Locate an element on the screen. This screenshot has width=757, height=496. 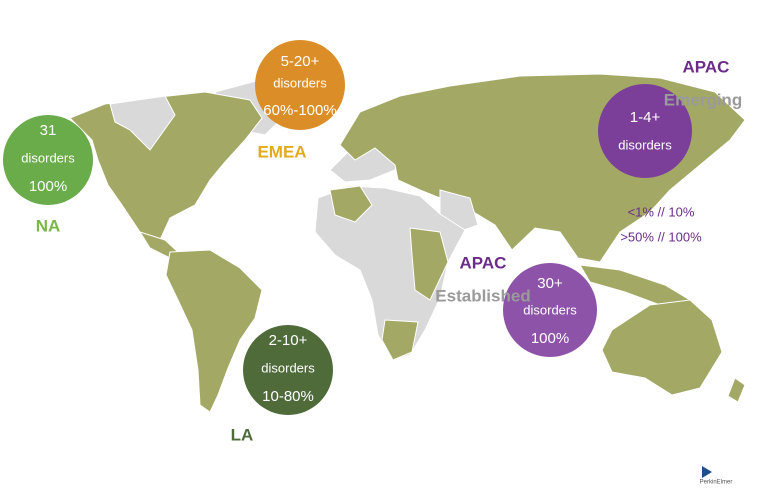
count: 5-20+ is located at coordinates (300, 61).